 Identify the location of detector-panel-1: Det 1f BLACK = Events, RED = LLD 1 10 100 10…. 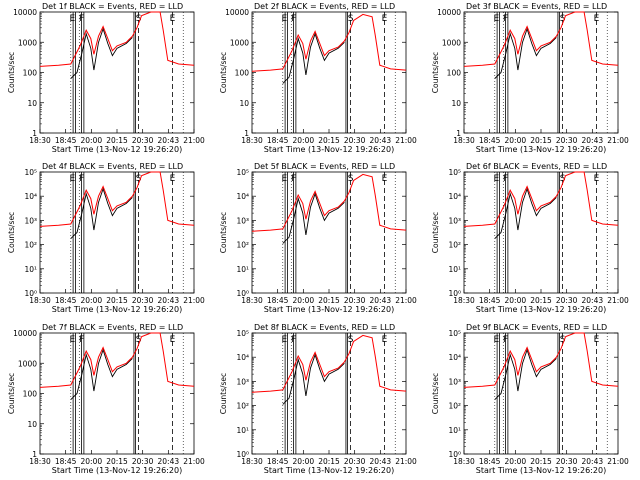
(106, 78).